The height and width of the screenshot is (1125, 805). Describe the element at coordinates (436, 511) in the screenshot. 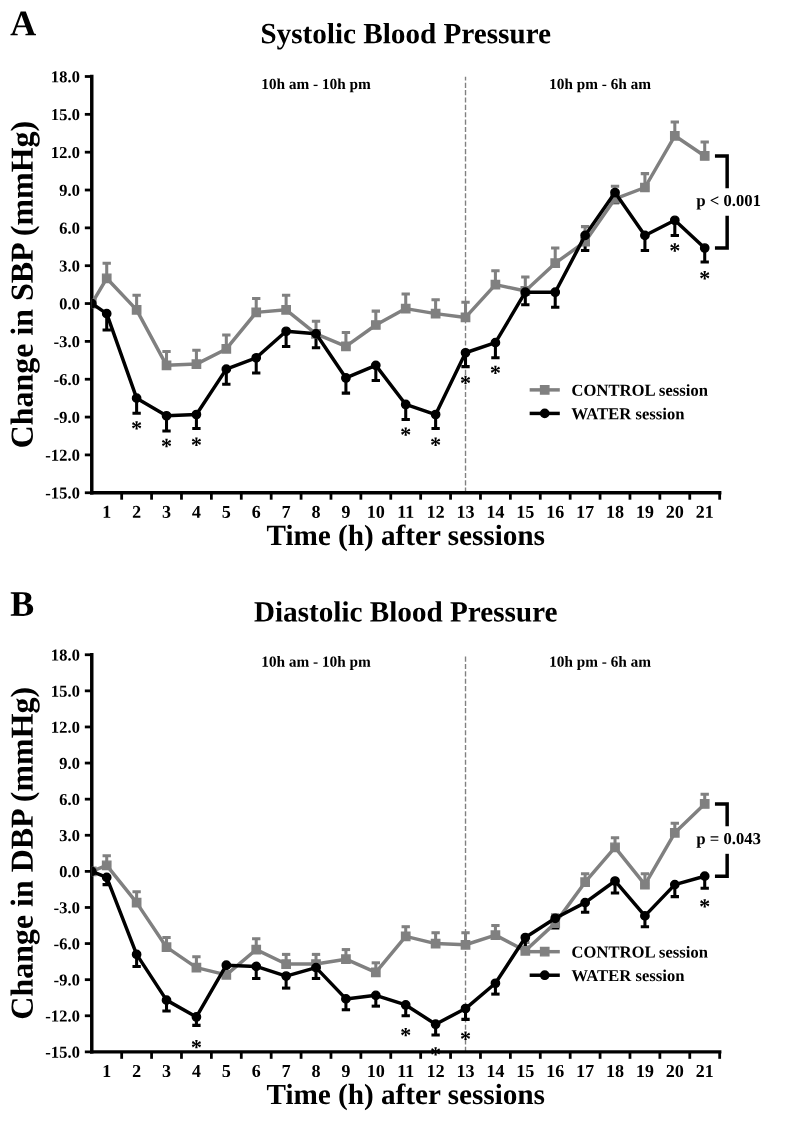

I see `x-tick-label: 12` at that location.